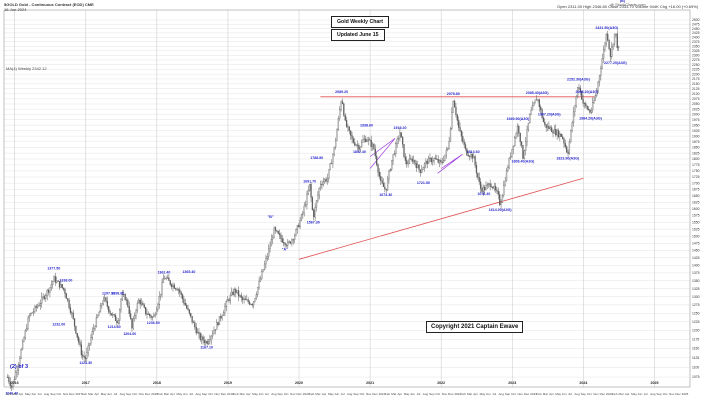 The image size is (712, 400). What do you see at coordinates (696, 51) in the screenshot?
I see `y-tick-label: 2325` at bounding box center [696, 51].